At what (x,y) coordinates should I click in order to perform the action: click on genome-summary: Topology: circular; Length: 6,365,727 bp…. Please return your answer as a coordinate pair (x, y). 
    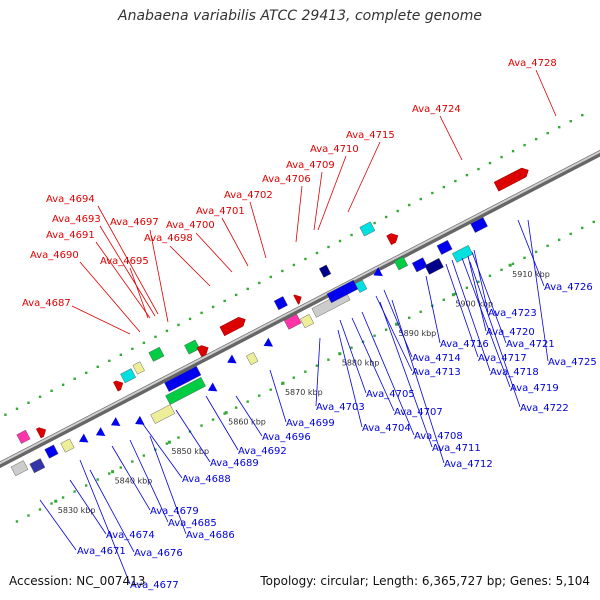
    Looking at the image, I should click on (425, 581).